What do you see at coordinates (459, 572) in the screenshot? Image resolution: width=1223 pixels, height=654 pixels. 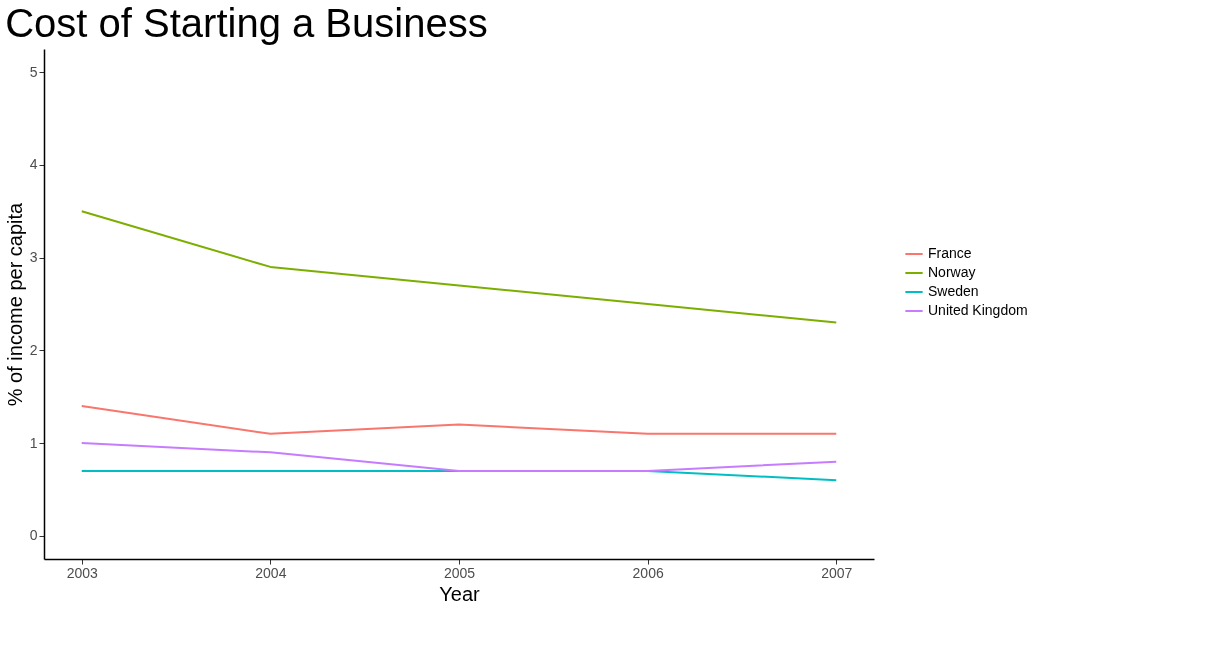 I see `x-tick-label: 2005` at bounding box center [459, 572].